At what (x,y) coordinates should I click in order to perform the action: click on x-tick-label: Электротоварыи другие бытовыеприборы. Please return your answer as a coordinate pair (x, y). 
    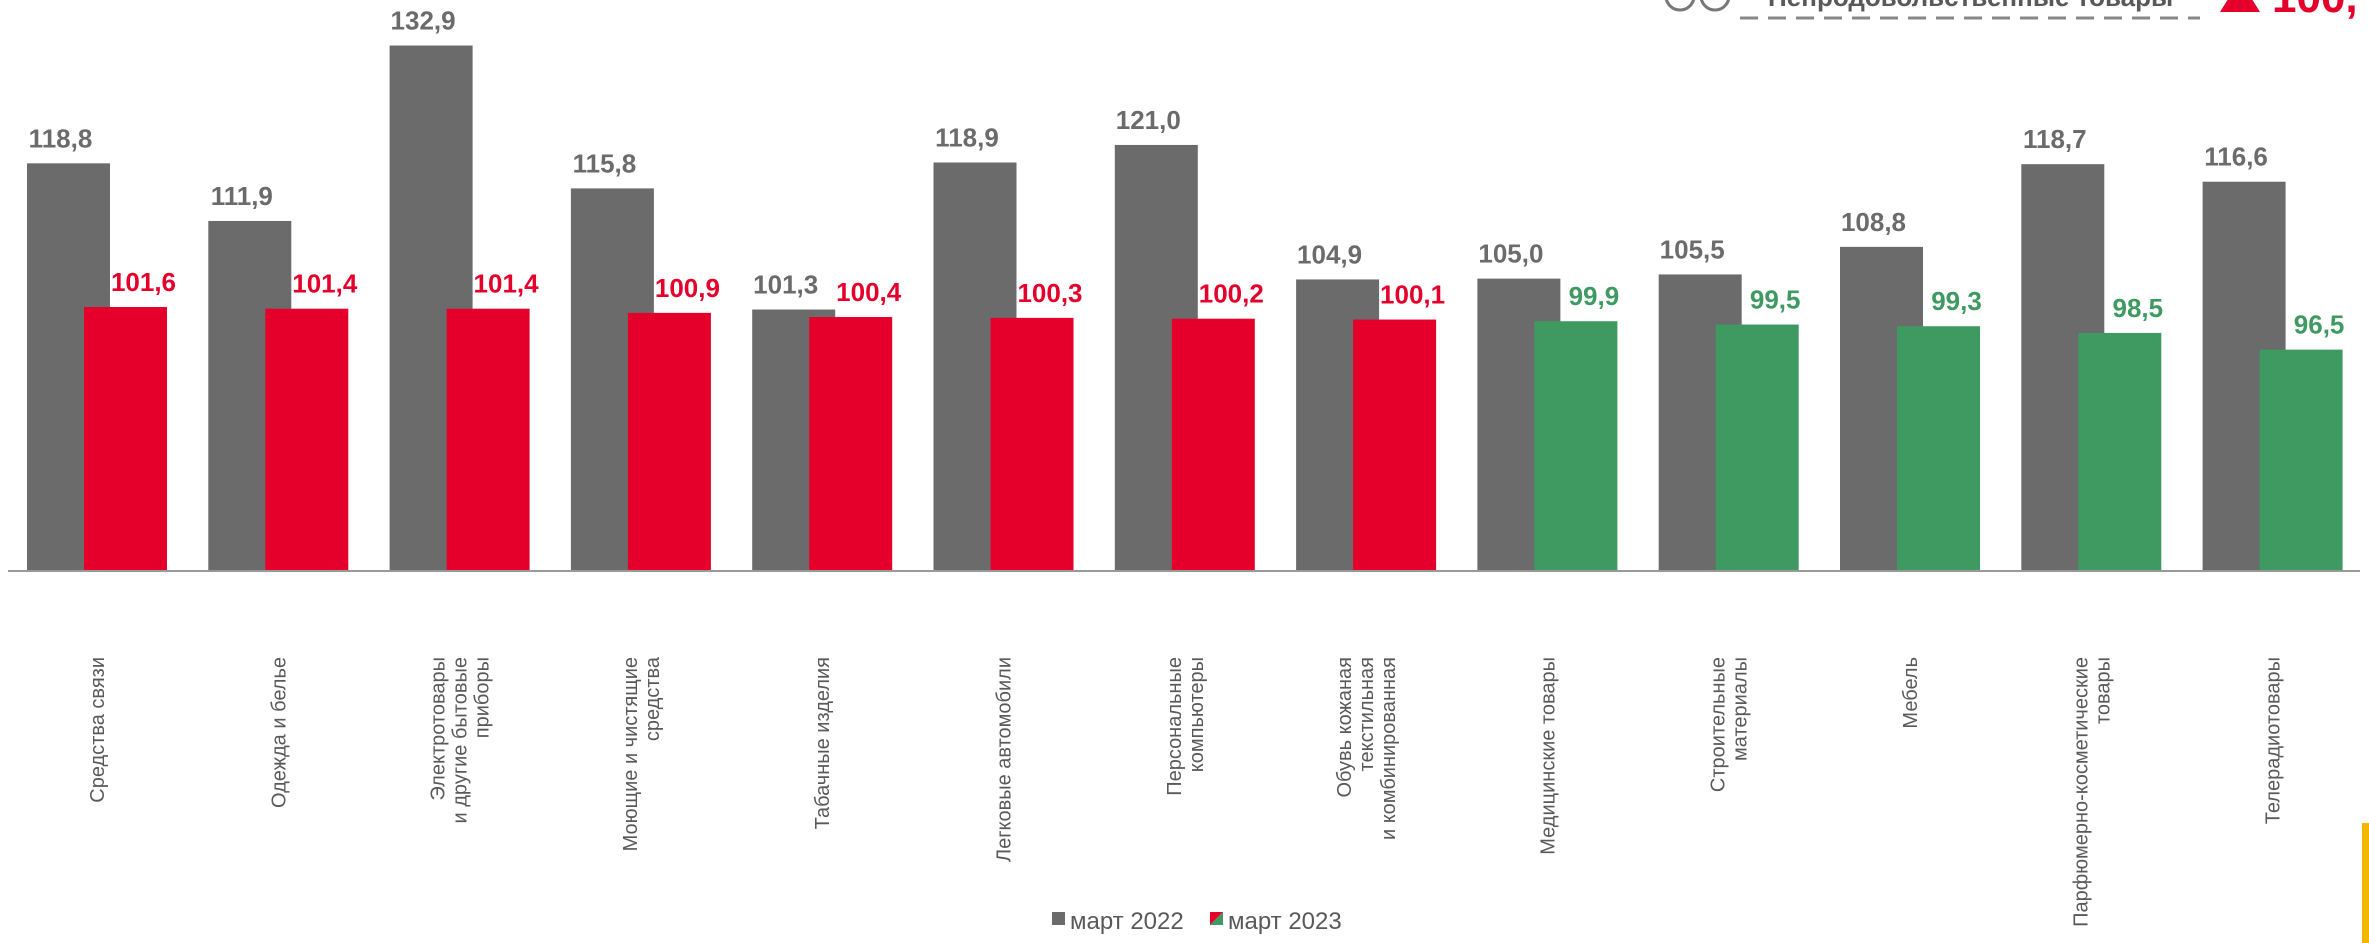
    Looking at the image, I should click on (461, 740).